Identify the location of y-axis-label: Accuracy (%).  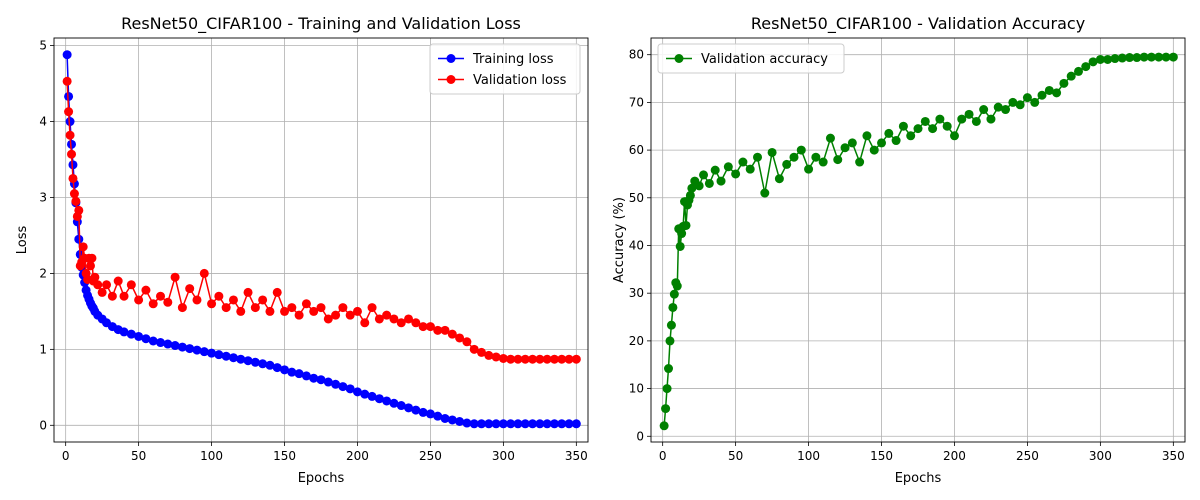
(619, 240).